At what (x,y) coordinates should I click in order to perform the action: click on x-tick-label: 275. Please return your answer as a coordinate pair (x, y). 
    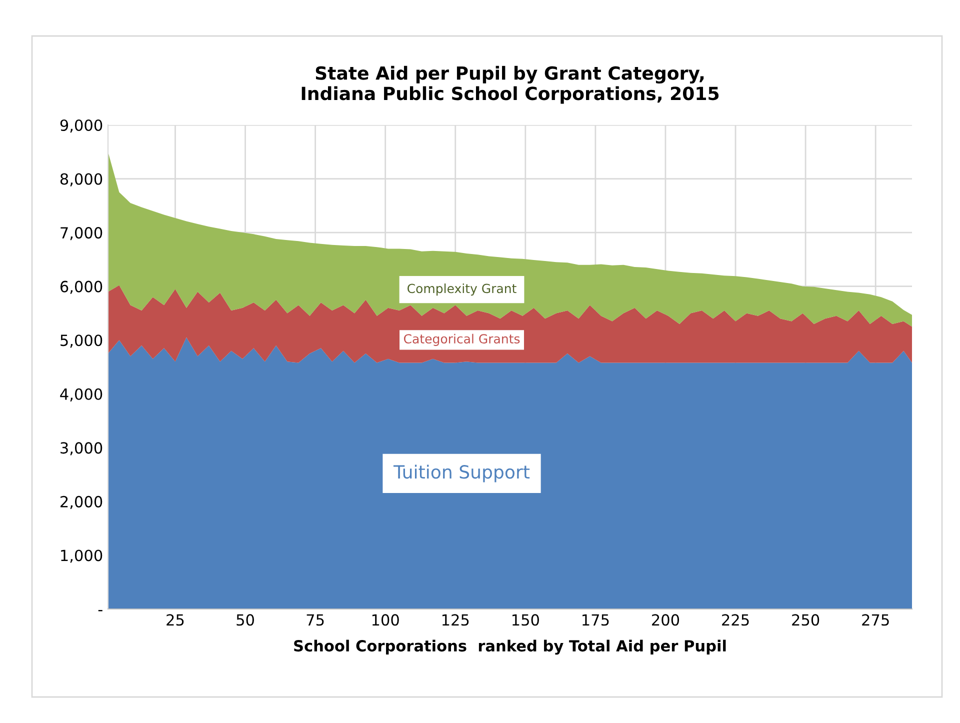
    Looking at the image, I should click on (875, 620).